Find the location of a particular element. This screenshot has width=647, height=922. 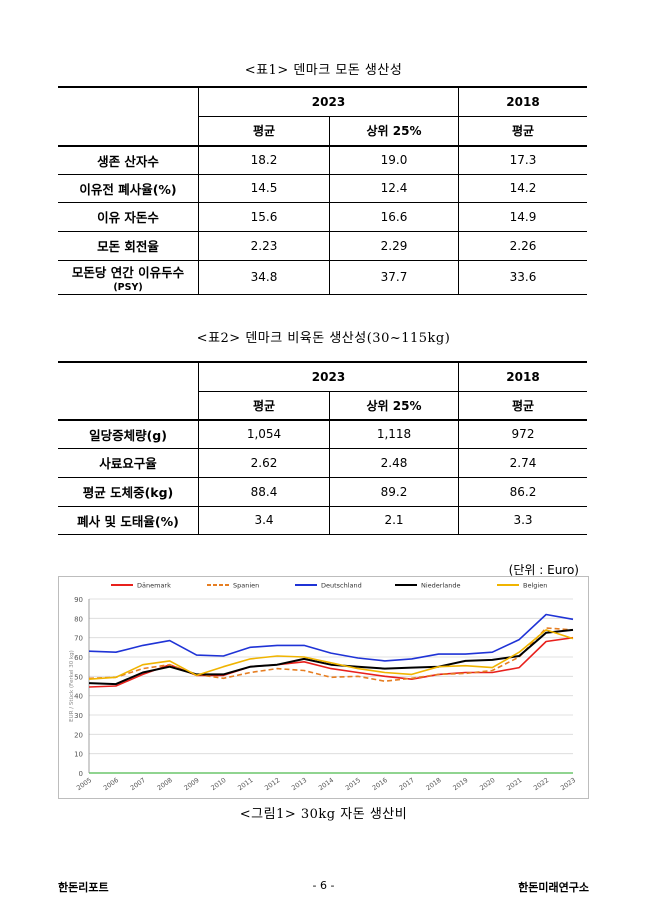

cell-prev: 2.26 is located at coordinates (522, 245).